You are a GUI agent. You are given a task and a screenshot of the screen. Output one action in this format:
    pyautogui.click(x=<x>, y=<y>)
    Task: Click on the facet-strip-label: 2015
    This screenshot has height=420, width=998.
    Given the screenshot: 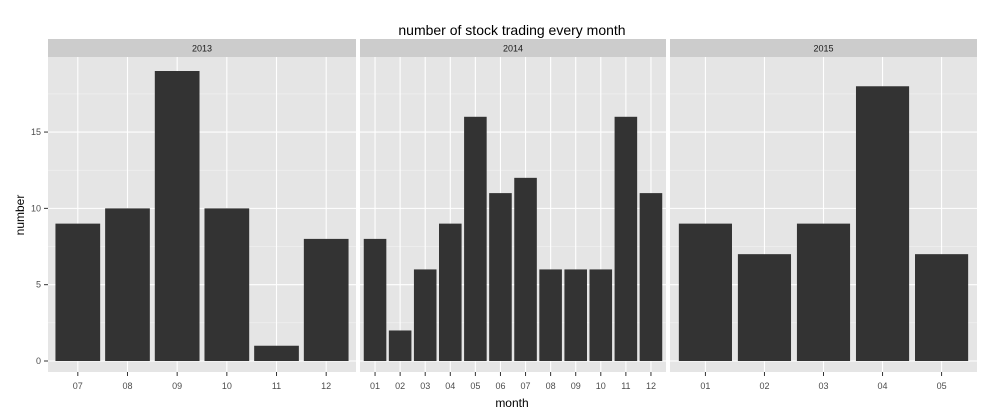 What is the action you would take?
    pyautogui.click(x=823, y=49)
    